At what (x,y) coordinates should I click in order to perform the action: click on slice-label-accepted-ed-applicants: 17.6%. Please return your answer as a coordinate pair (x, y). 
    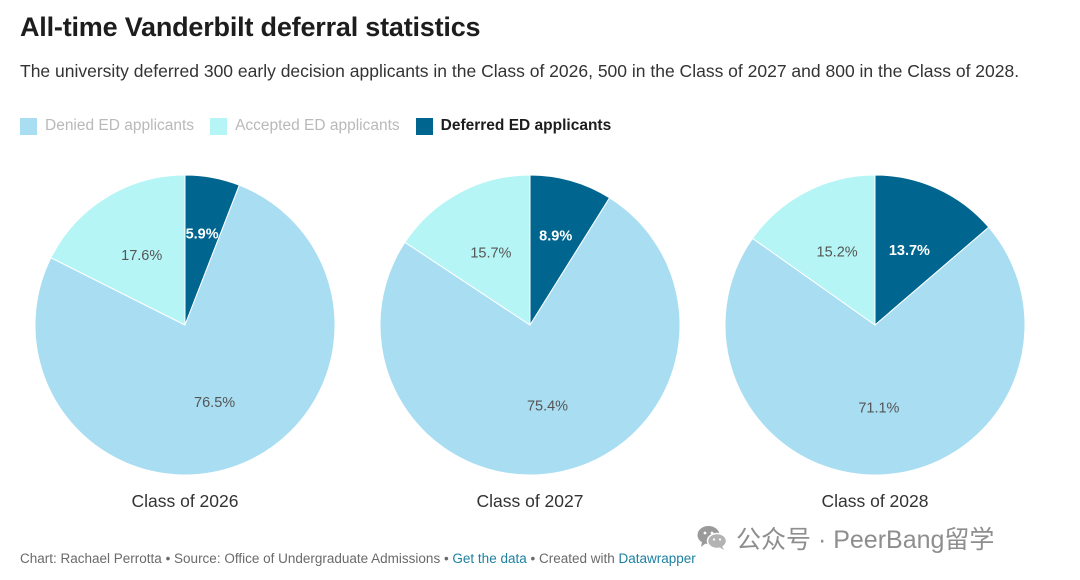
    Looking at the image, I should click on (141, 256).